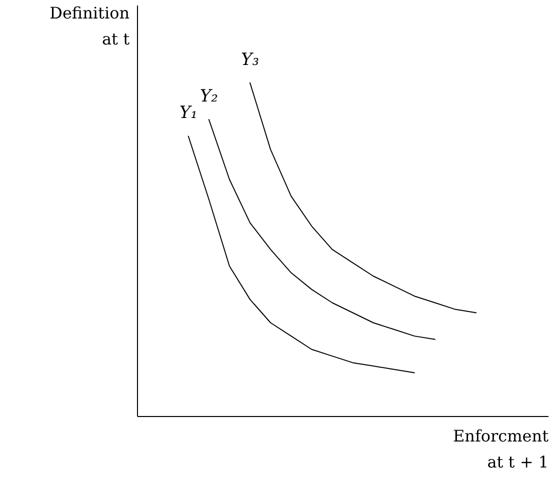 This screenshot has height=487, width=553. I want to click on y-axis-title: Definition at t, so click(90, 26).